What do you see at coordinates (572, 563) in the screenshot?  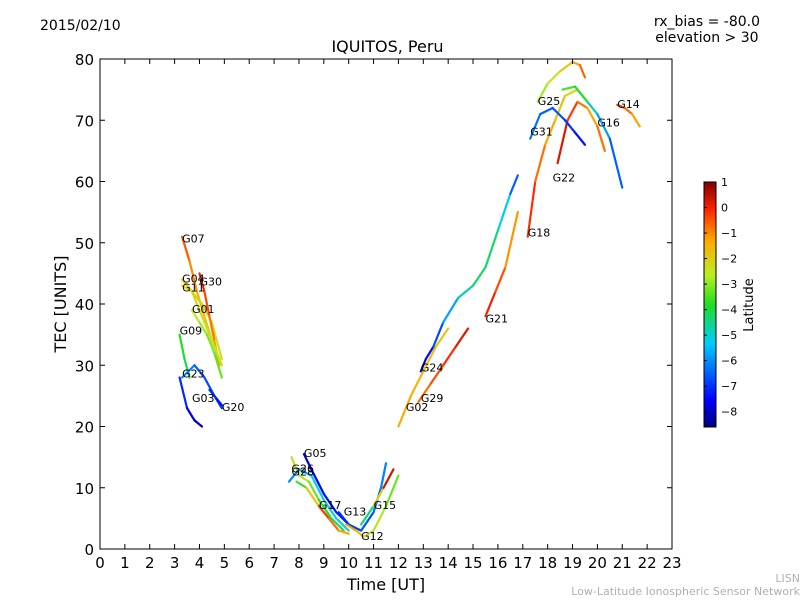 I see `x-tick-label: 19` at bounding box center [572, 563].